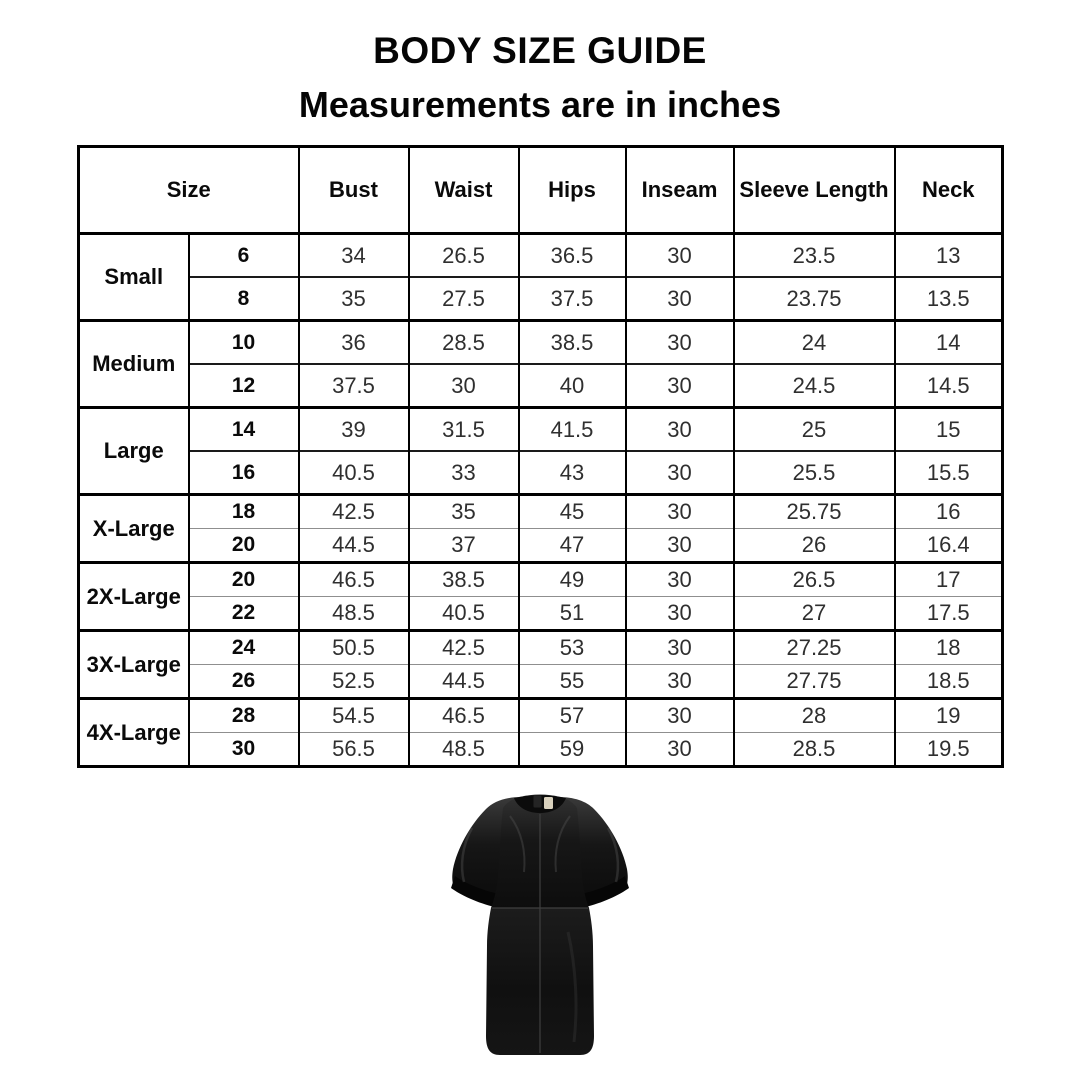  Describe the element at coordinates (572, 298) in the screenshot. I see `cell-hips: 37.5` at that location.